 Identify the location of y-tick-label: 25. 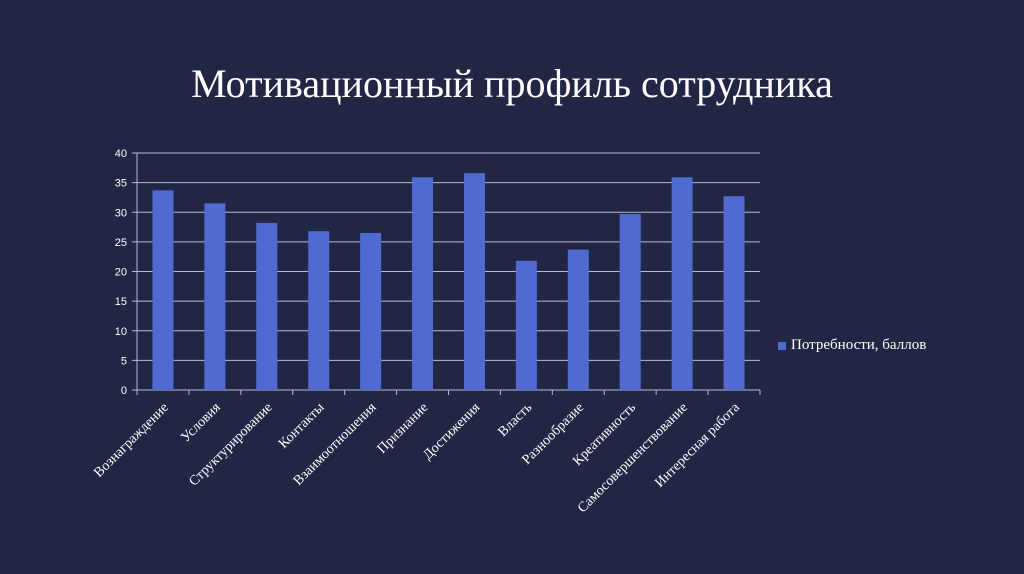
(121, 243).